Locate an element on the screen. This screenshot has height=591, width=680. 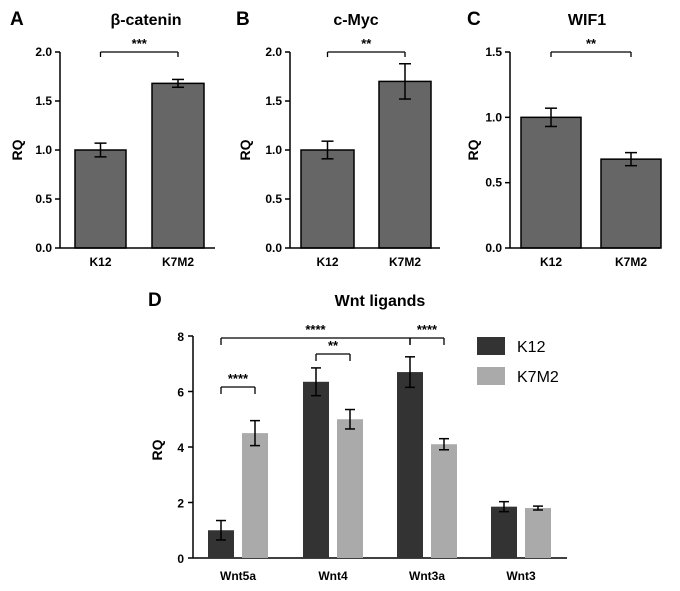
panel-letter: A is located at coordinates (17, 19).